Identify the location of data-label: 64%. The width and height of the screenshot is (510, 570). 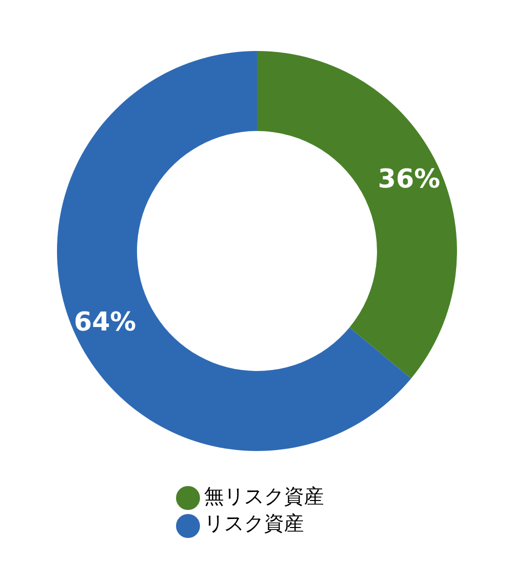
(105, 323).